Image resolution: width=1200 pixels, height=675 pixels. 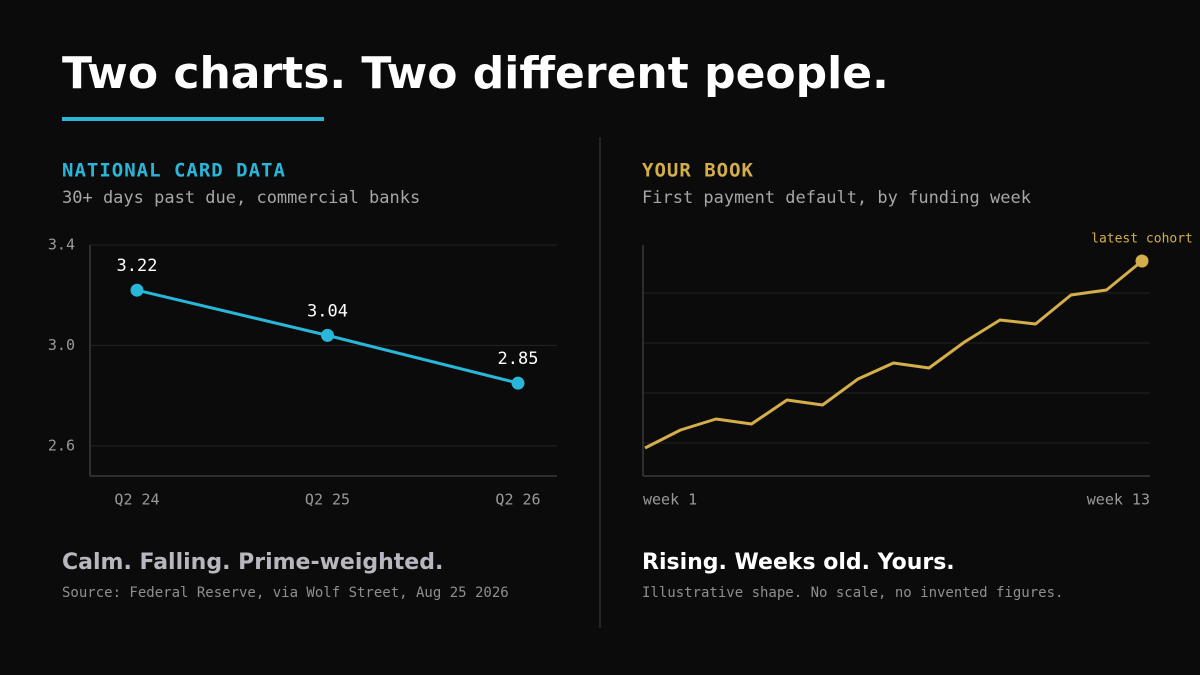 I want to click on slide-title: Two charts. Two different people., so click(x=475, y=73).